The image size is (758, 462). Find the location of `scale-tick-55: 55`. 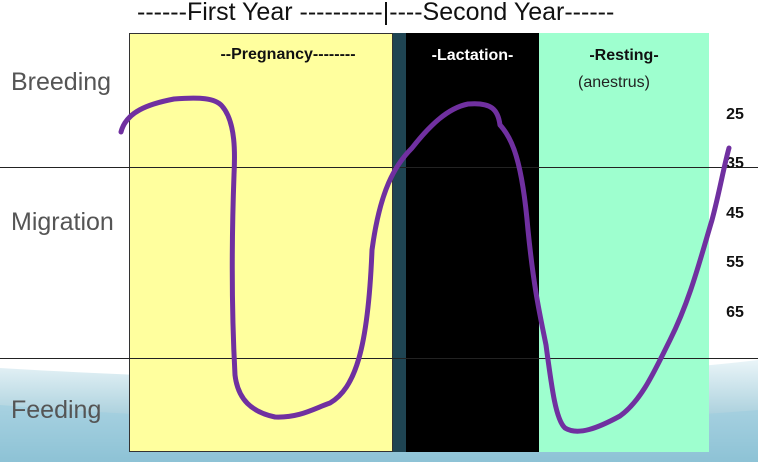

scale-tick-55: 55 is located at coordinates (735, 262).